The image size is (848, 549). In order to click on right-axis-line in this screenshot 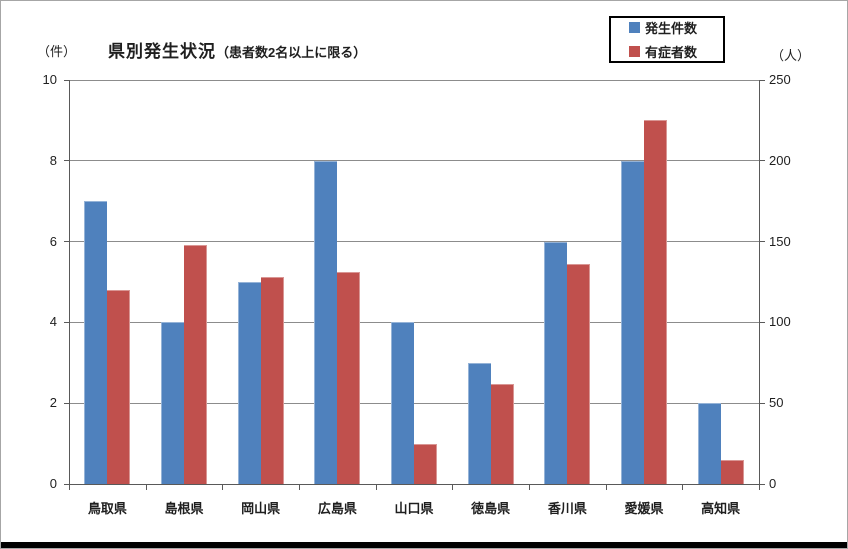, I will do `click(759, 282)`.